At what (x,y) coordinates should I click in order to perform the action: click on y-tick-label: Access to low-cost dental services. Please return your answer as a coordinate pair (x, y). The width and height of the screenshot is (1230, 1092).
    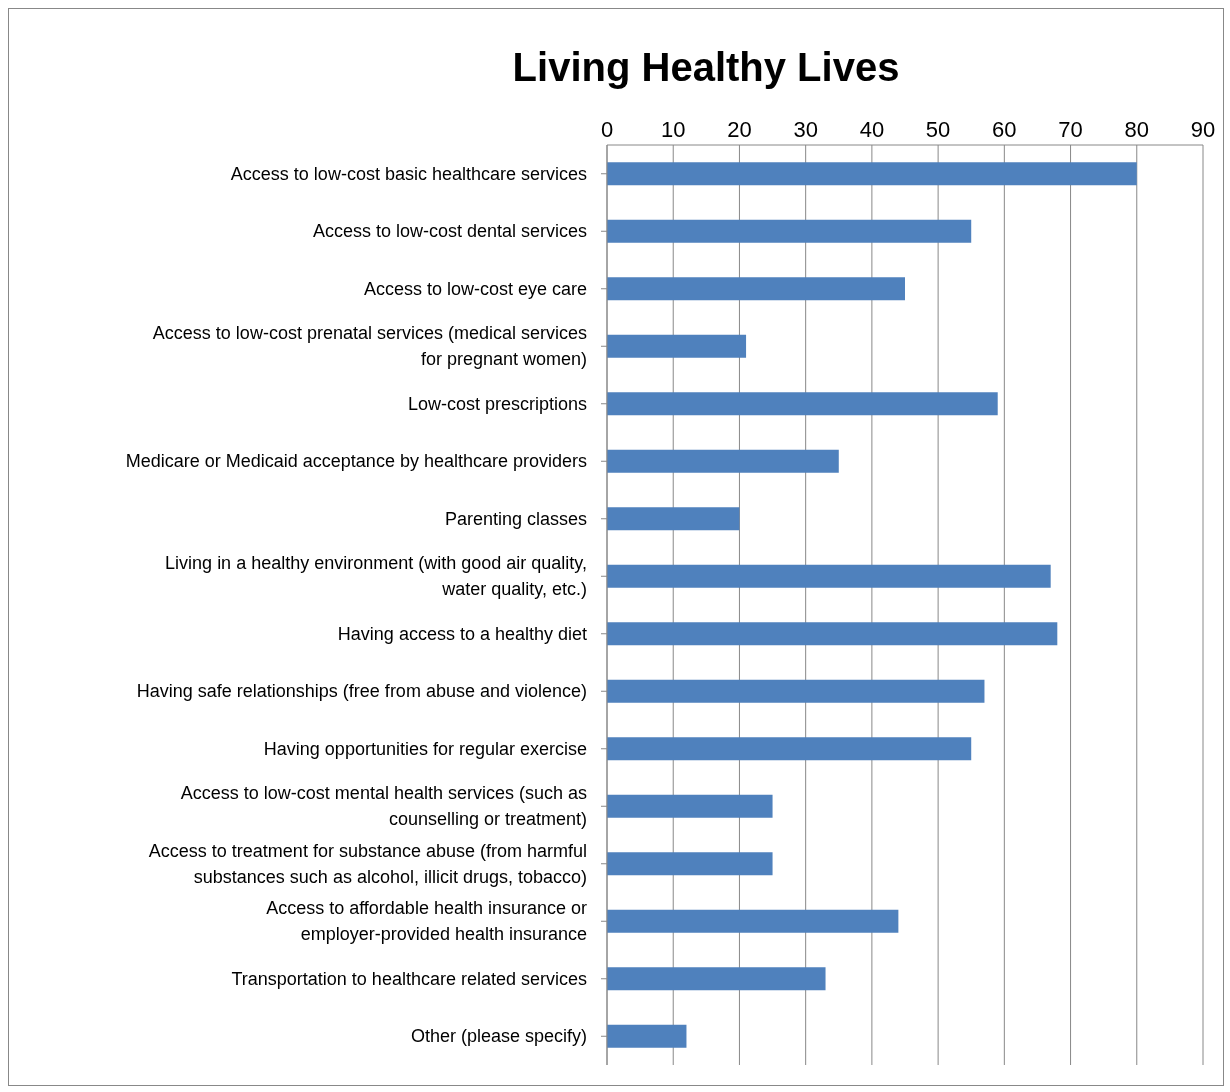
    Looking at the image, I should click on (449, 231).